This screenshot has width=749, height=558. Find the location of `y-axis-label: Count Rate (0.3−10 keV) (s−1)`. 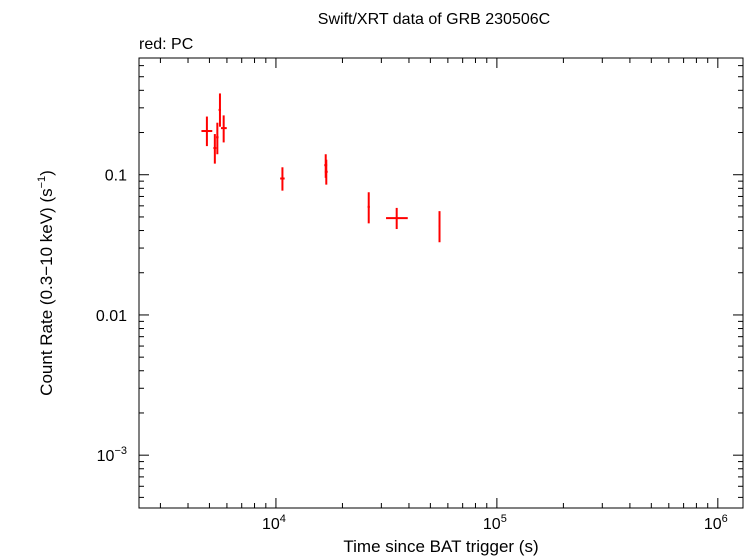

y-axis-label: Count Rate (0.3−10 keV) (s−1) is located at coordinates (46, 283).